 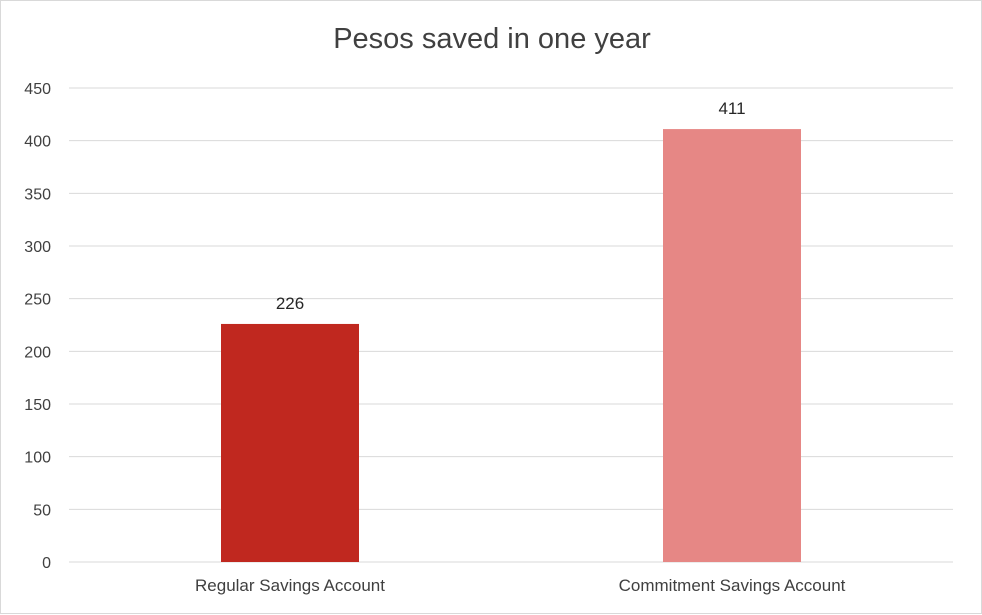 What do you see at coordinates (37, 352) in the screenshot?
I see `y-tick-label: 200` at bounding box center [37, 352].